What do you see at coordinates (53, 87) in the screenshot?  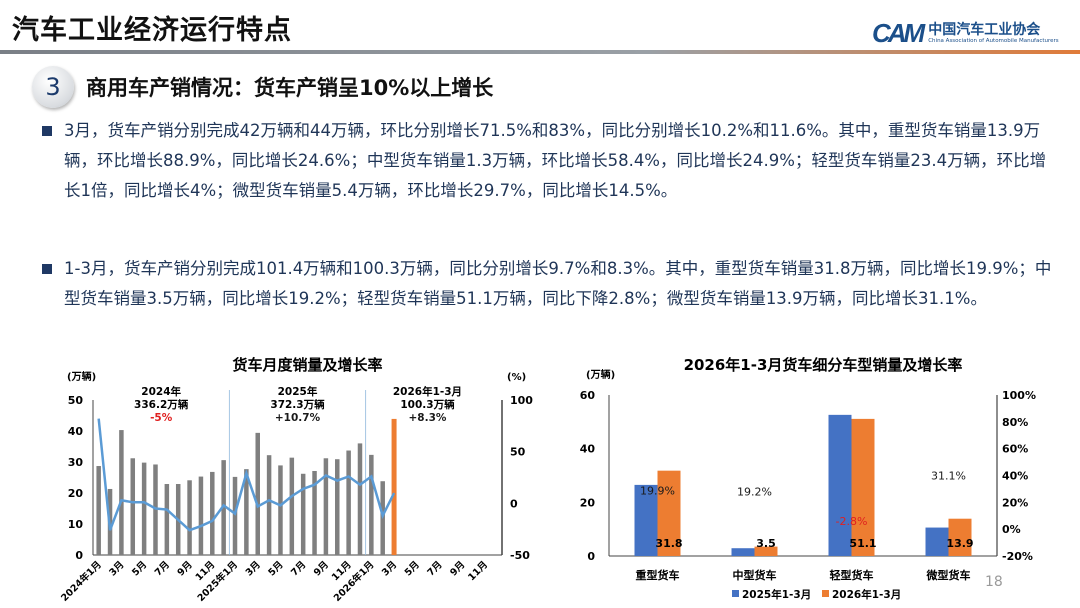 I see `section-number-badge: 3` at bounding box center [53, 87].